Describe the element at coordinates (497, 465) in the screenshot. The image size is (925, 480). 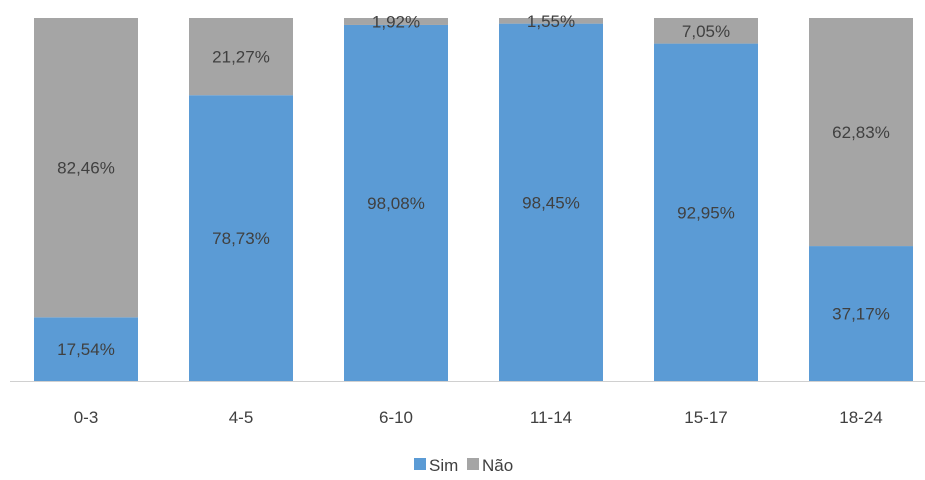
I see `legend-label-nao: Não` at that location.